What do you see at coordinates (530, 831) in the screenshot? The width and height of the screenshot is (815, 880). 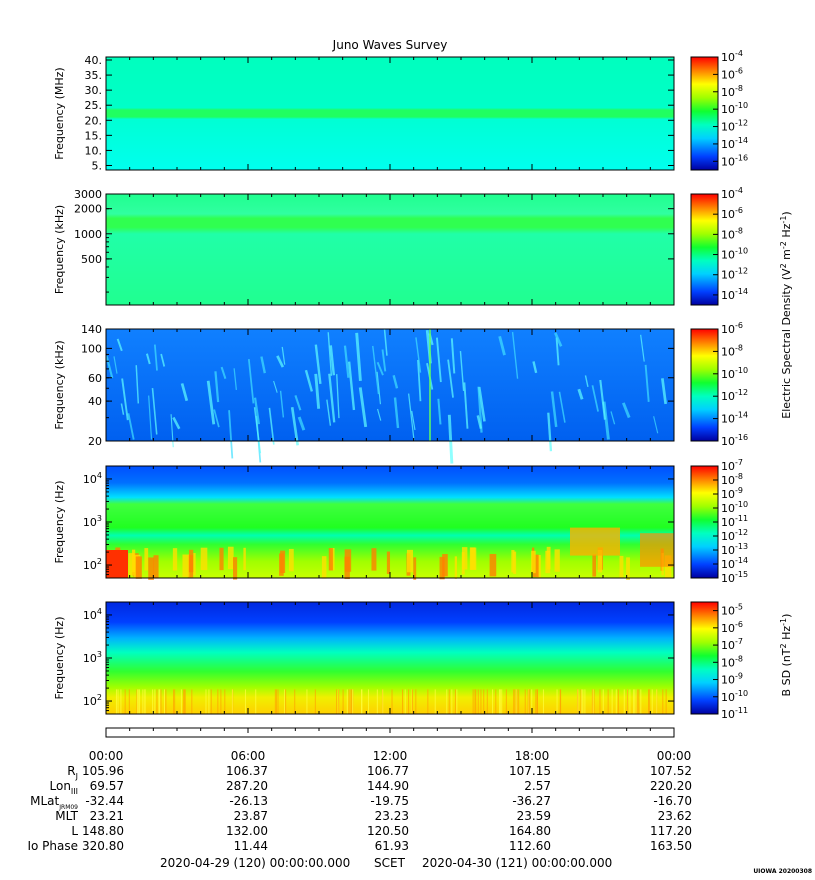 I see `ephemeris-value: 164.80` at bounding box center [530, 831].